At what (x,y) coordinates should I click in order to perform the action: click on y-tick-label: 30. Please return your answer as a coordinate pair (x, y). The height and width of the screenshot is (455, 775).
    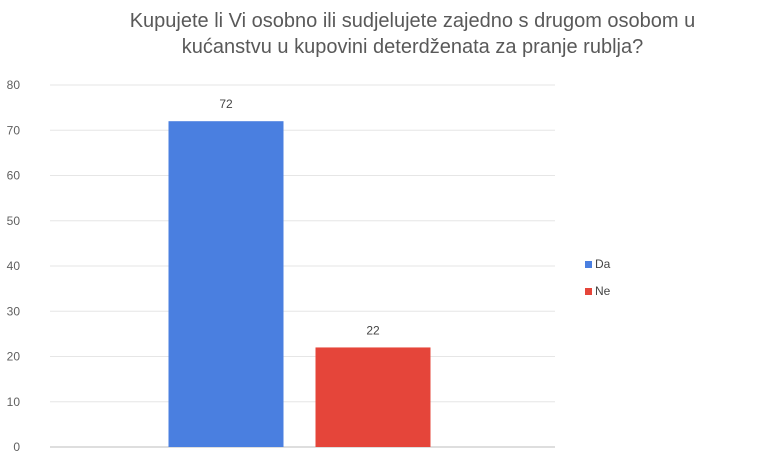
    Looking at the image, I should click on (14, 311).